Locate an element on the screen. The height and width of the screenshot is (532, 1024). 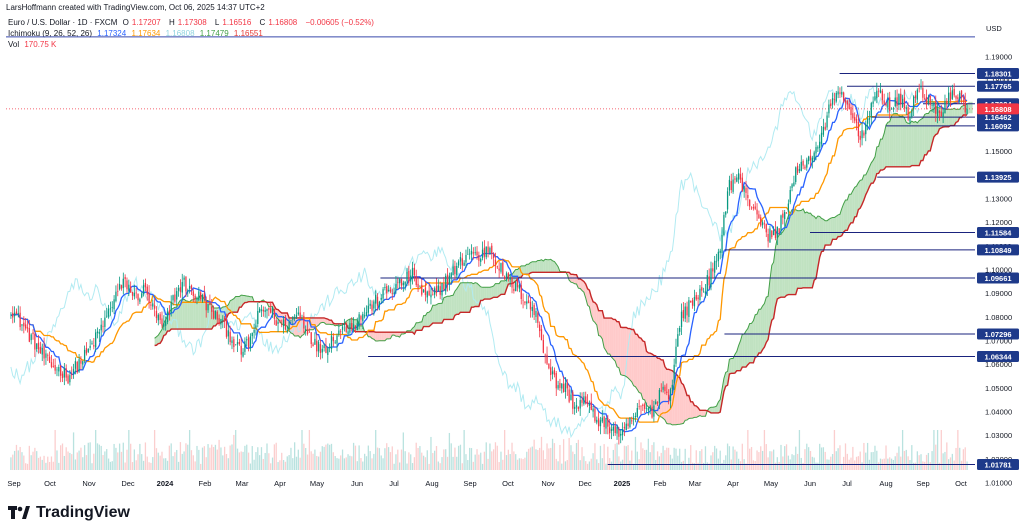
x-tick-label: Jul is located at coordinates (394, 483).